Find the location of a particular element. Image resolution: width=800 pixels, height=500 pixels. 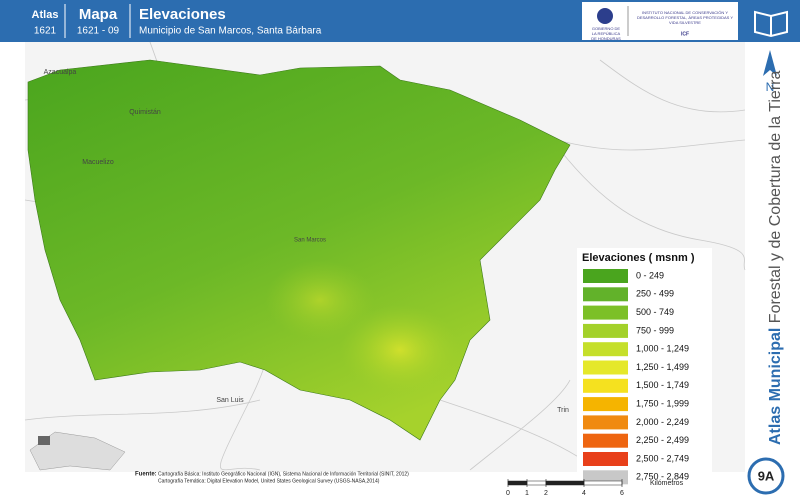

map-label: Mapa is located at coordinates (98, 14).